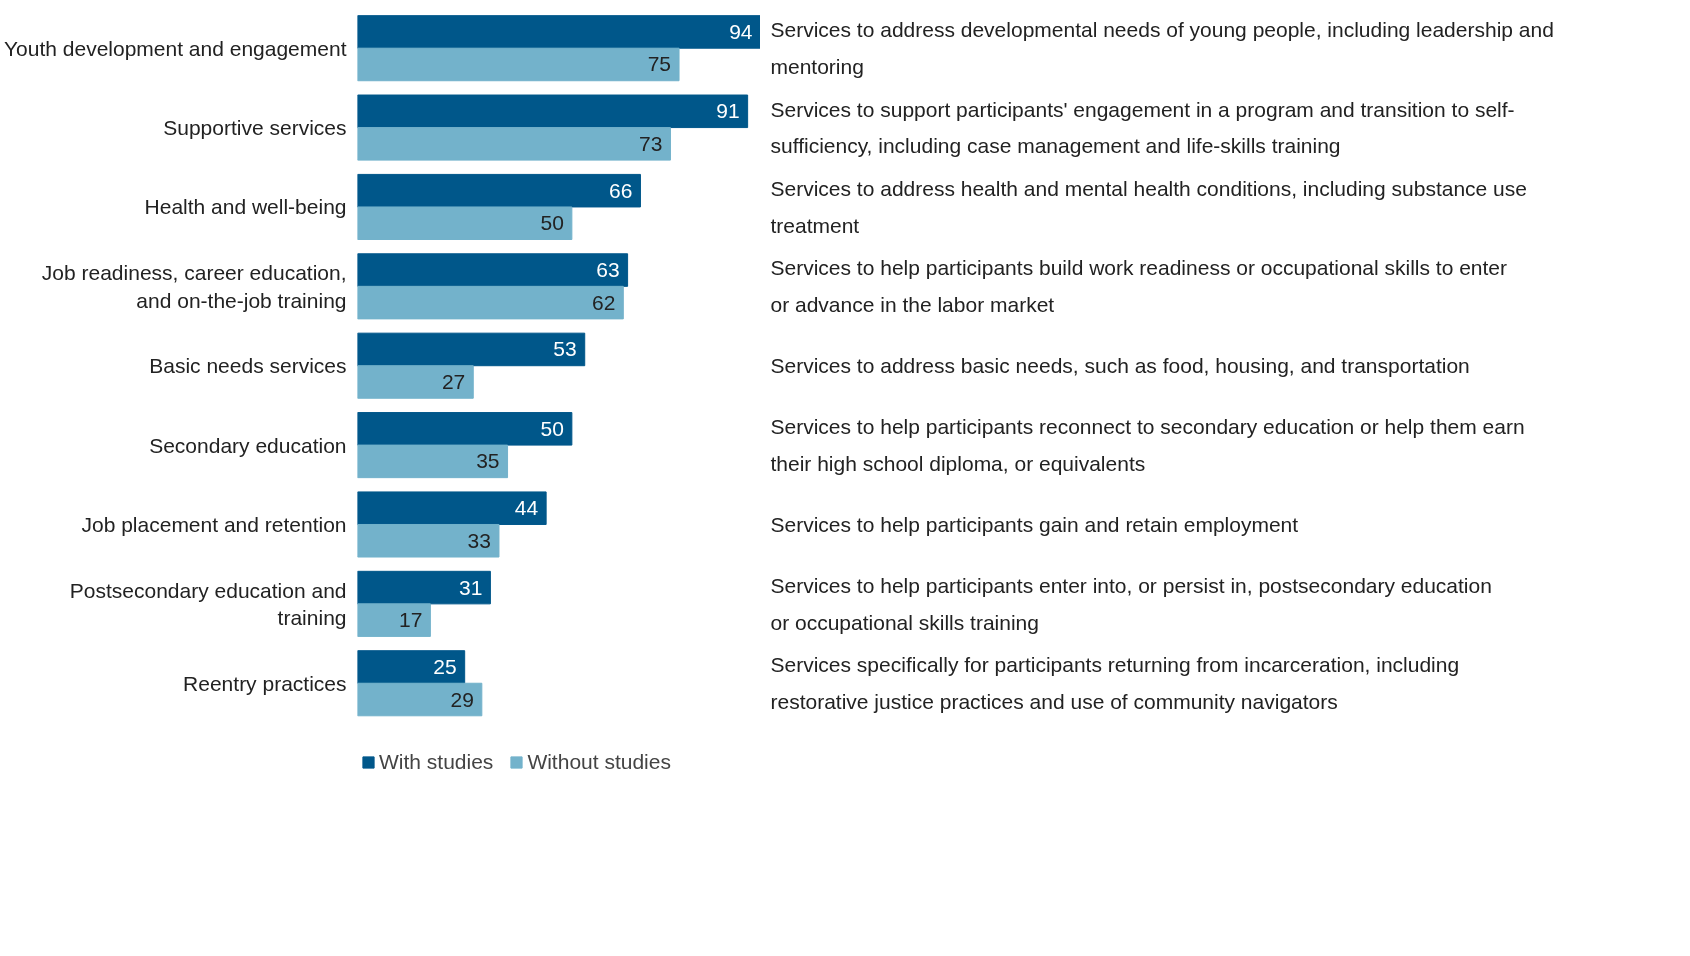 This screenshot has height=956, width=1690. Describe the element at coordinates (175, 48) in the screenshot. I see `y-tick-label: Youth development and engagement` at that location.